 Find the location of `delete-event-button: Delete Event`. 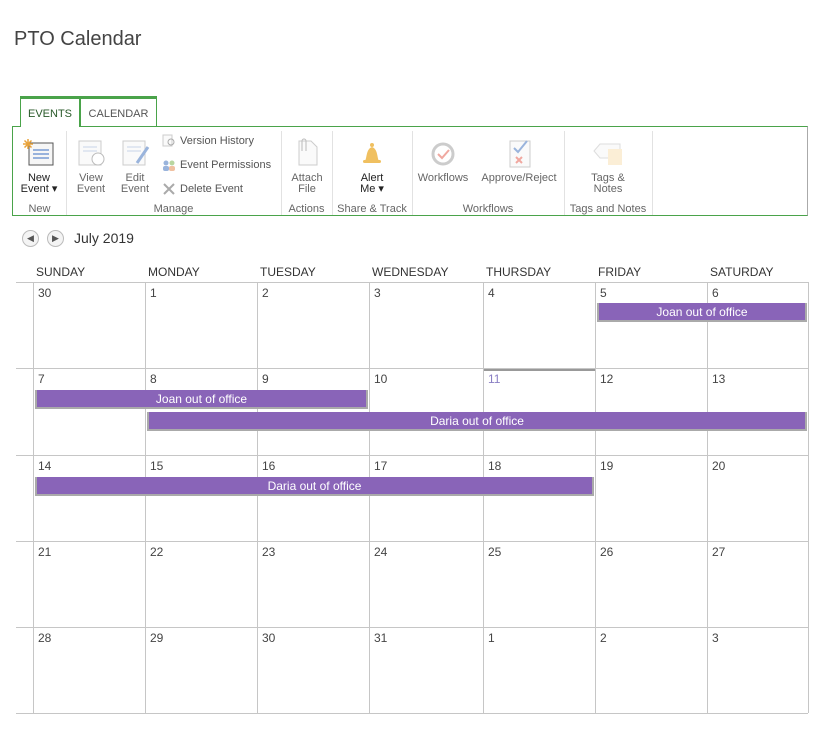

delete-event-button: Delete Event is located at coordinates (216, 189).